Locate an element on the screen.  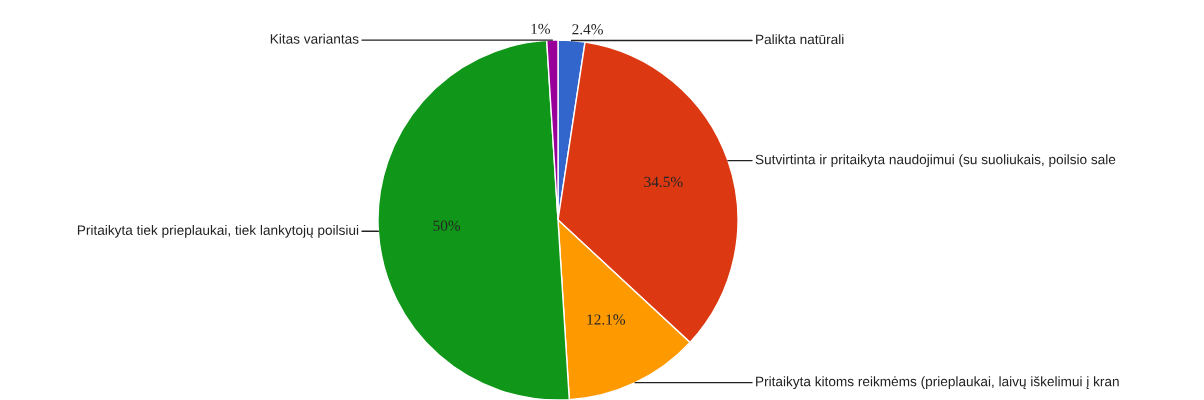
data-label: 50% is located at coordinates (447, 225).